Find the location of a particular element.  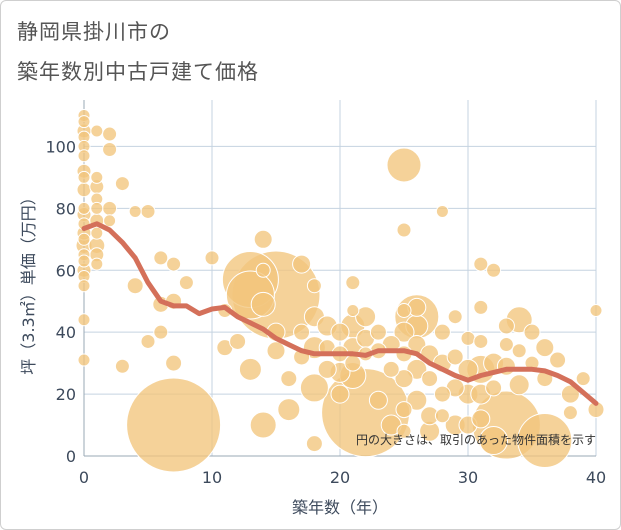

x-tick-label: 40 is located at coordinates (596, 477).